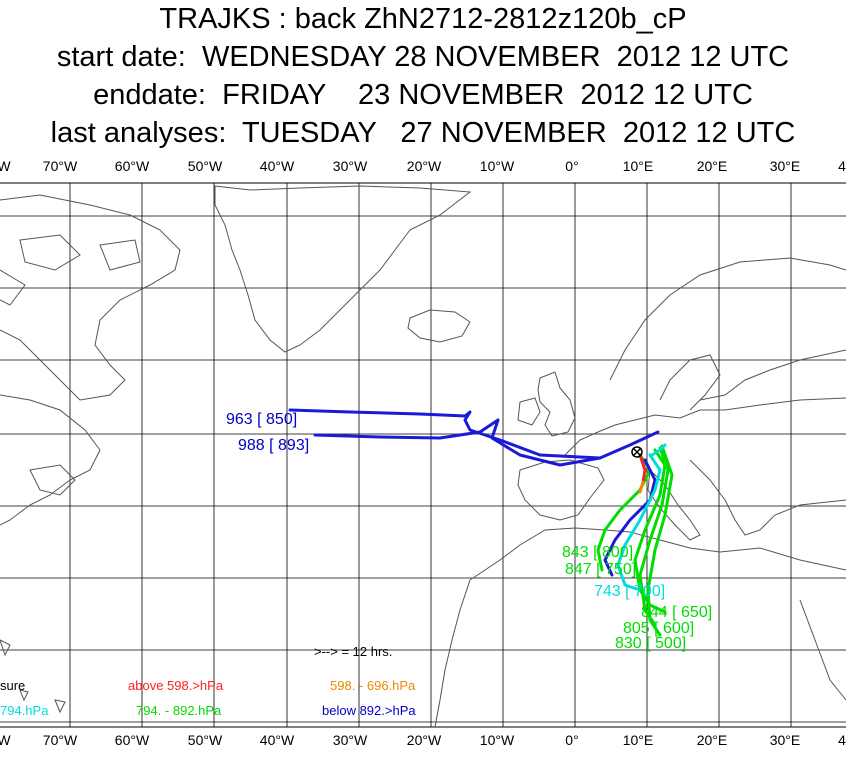 The width and height of the screenshot is (846, 759). Describe the element at coordinates (842, 166) in the screenshot. I see `lon-label-top-12: 4` at that location.